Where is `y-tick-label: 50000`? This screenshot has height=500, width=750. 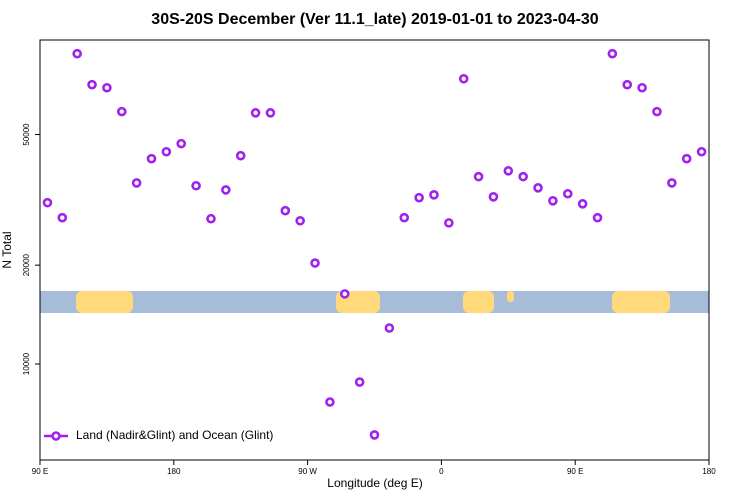
y-tick-label: 50000 is located at coordinates (26, 134).